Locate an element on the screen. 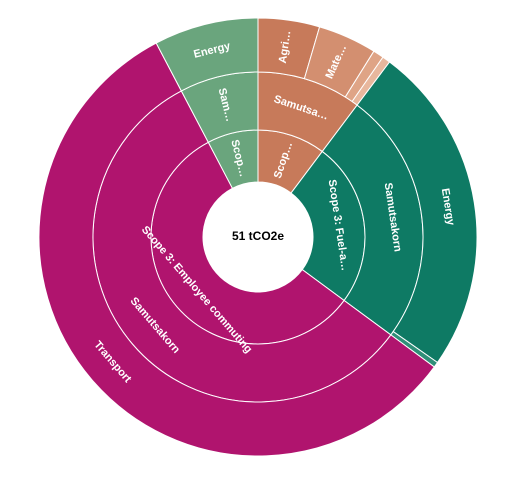 The width and height of the screenshot is (516, 483). center-label: 51 tCO2e is located at coordinates (258, 236).